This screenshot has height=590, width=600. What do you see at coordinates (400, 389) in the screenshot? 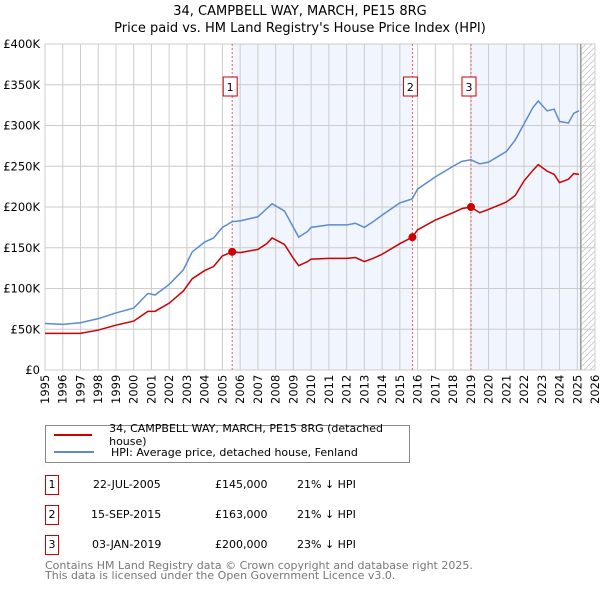
I see `x-tick-label: 2015` at bounding box center [400, 389].